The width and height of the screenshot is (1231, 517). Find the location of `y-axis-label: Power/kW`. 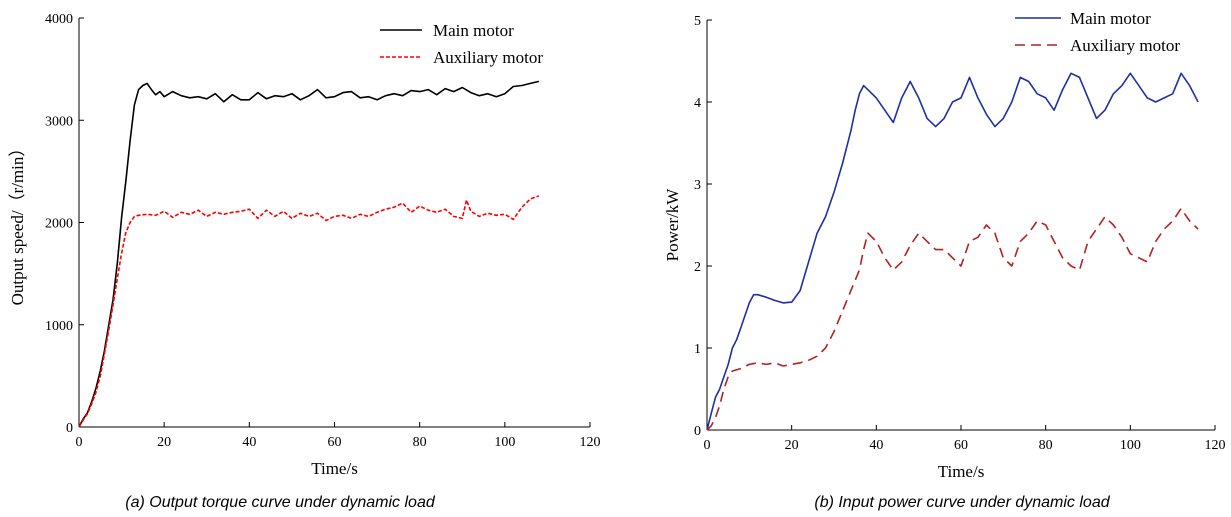

y-axis-label: Power/kW is located at coordinates (672, 225).